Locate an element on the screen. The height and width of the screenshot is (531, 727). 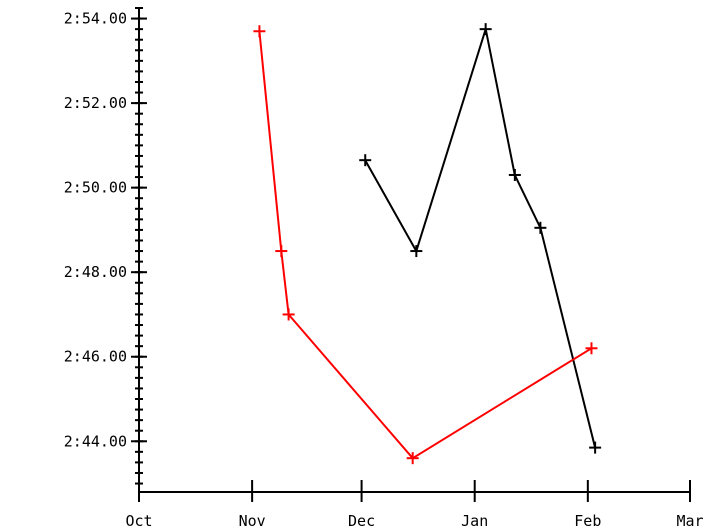
y-tick-label: 2:52.00 is located at coordinates (95, 103).